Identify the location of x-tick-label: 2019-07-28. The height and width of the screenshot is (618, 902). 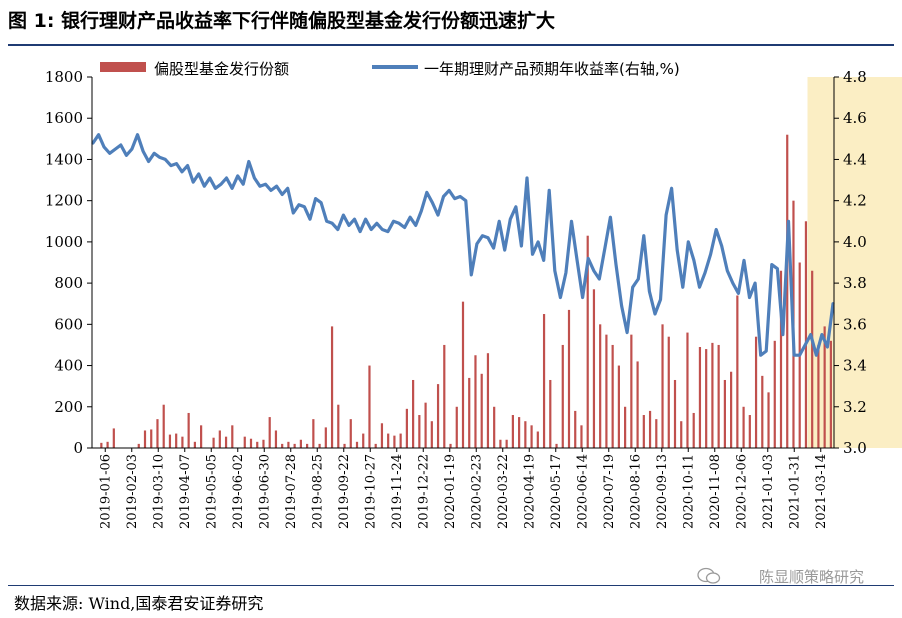
(291, 491).